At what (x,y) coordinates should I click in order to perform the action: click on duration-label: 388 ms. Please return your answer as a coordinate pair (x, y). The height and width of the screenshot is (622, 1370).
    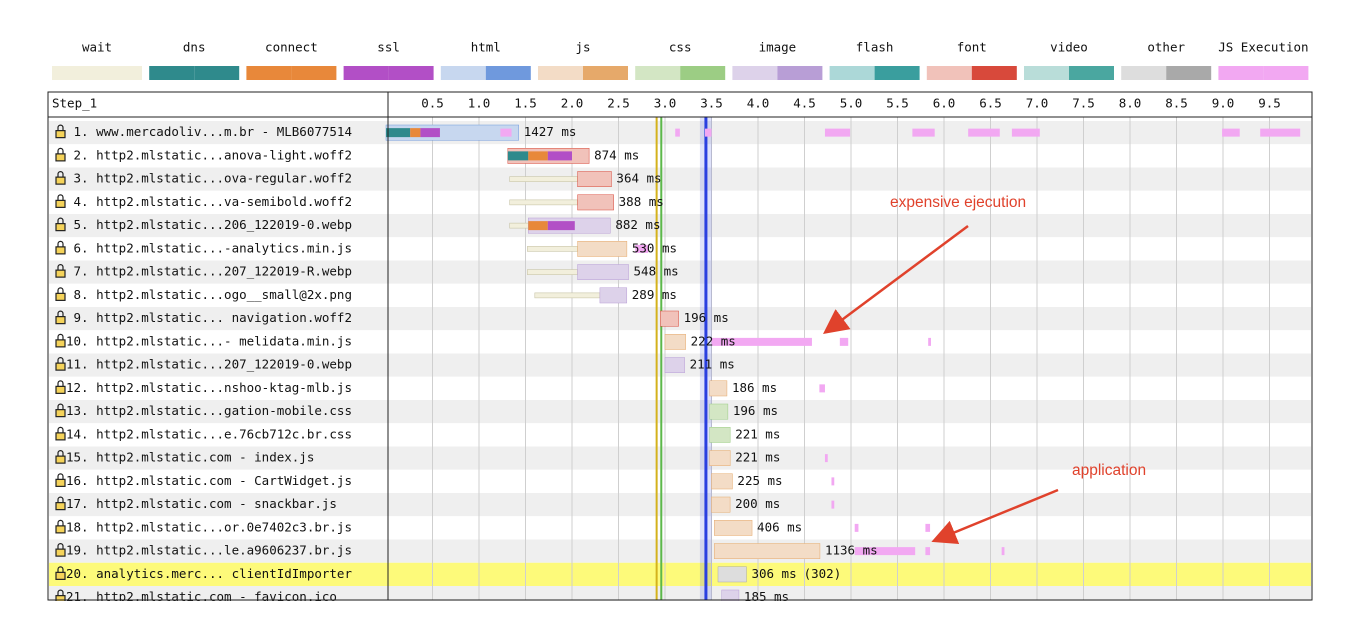
    Looking at the image, I should click on (641, 201).